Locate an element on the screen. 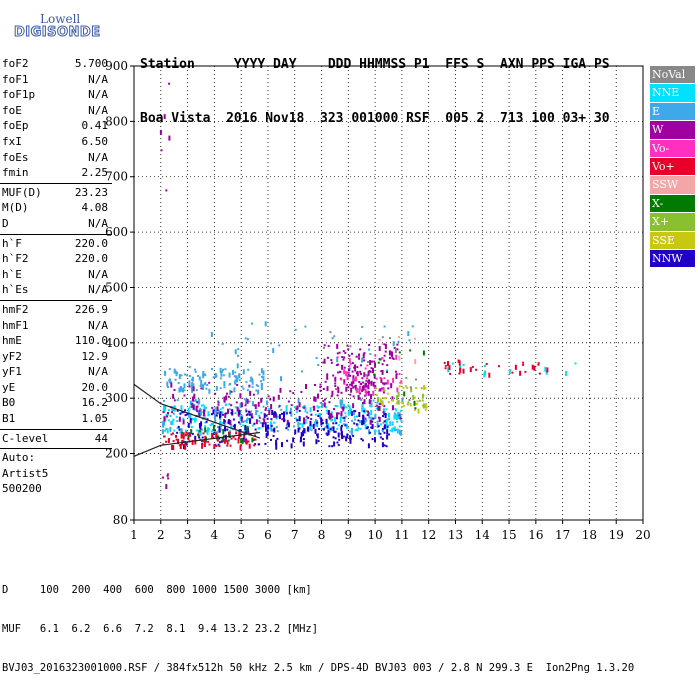 This screenshot has height=688, width=700. x-tick-label: 7 is located at coordinates (295, 535).